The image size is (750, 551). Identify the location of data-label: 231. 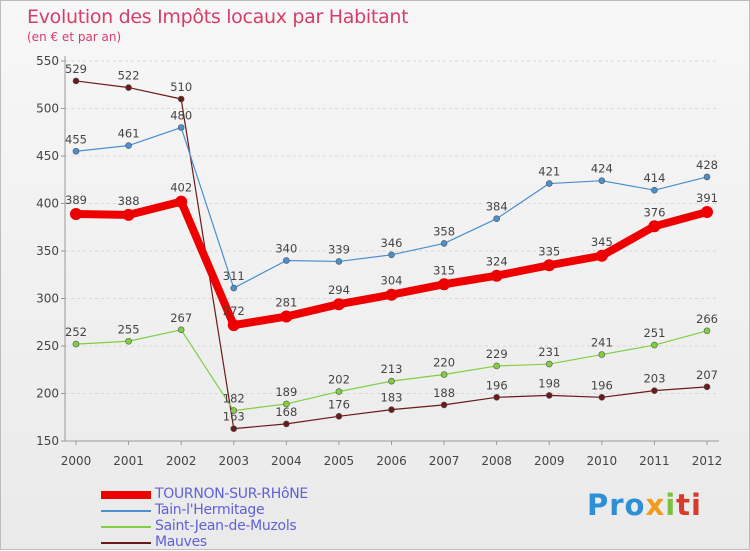
(549, 352).